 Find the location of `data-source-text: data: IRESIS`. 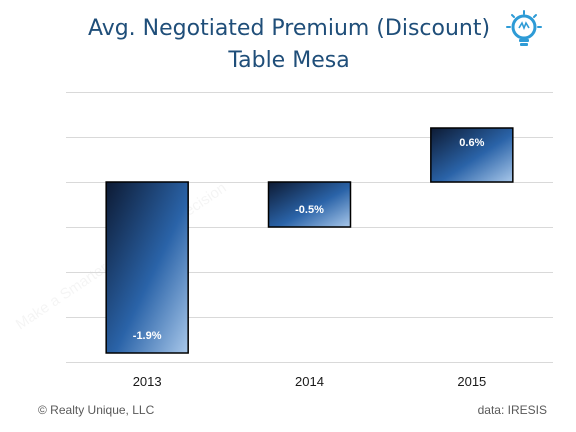

data-source-text: data: IRESIS is located at coordinates (512, 410).